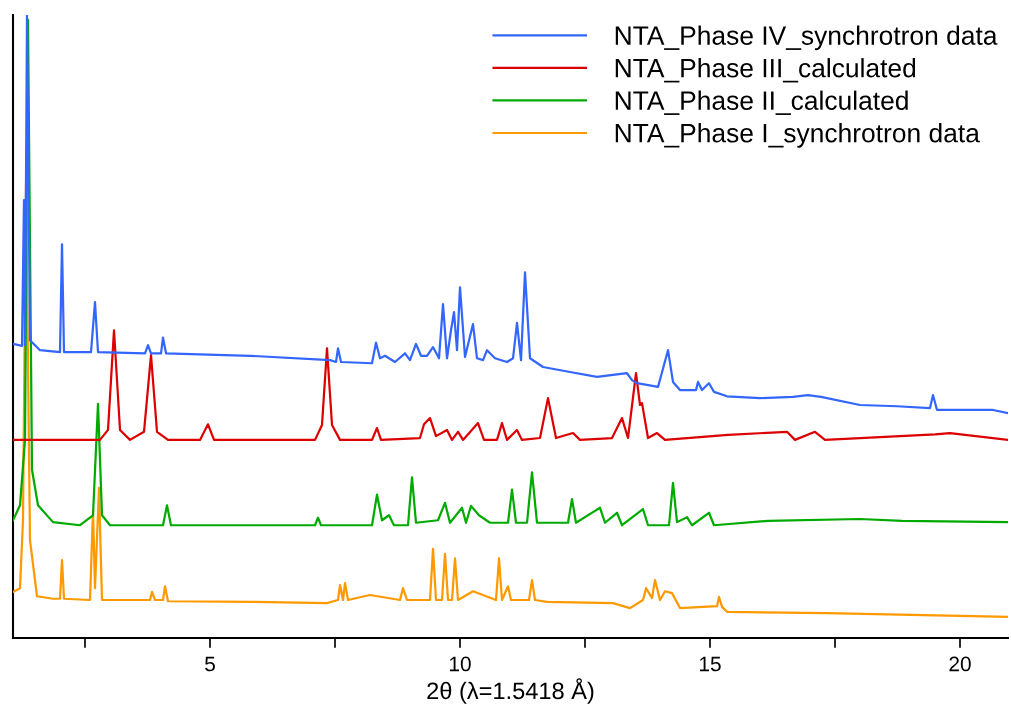  I want to click on legend-label: NTA_Phase IV_synchrotron data, so click(806, 38).